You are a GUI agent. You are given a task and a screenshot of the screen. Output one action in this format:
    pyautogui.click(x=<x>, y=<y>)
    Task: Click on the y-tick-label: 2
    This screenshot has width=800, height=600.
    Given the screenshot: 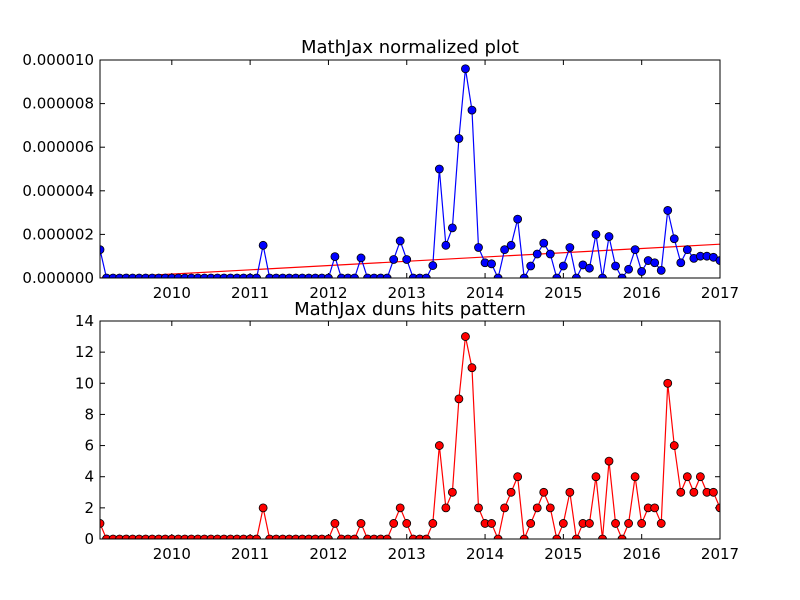 What is the action you would take?
    pyautogui.click(x=89, y=508)
    